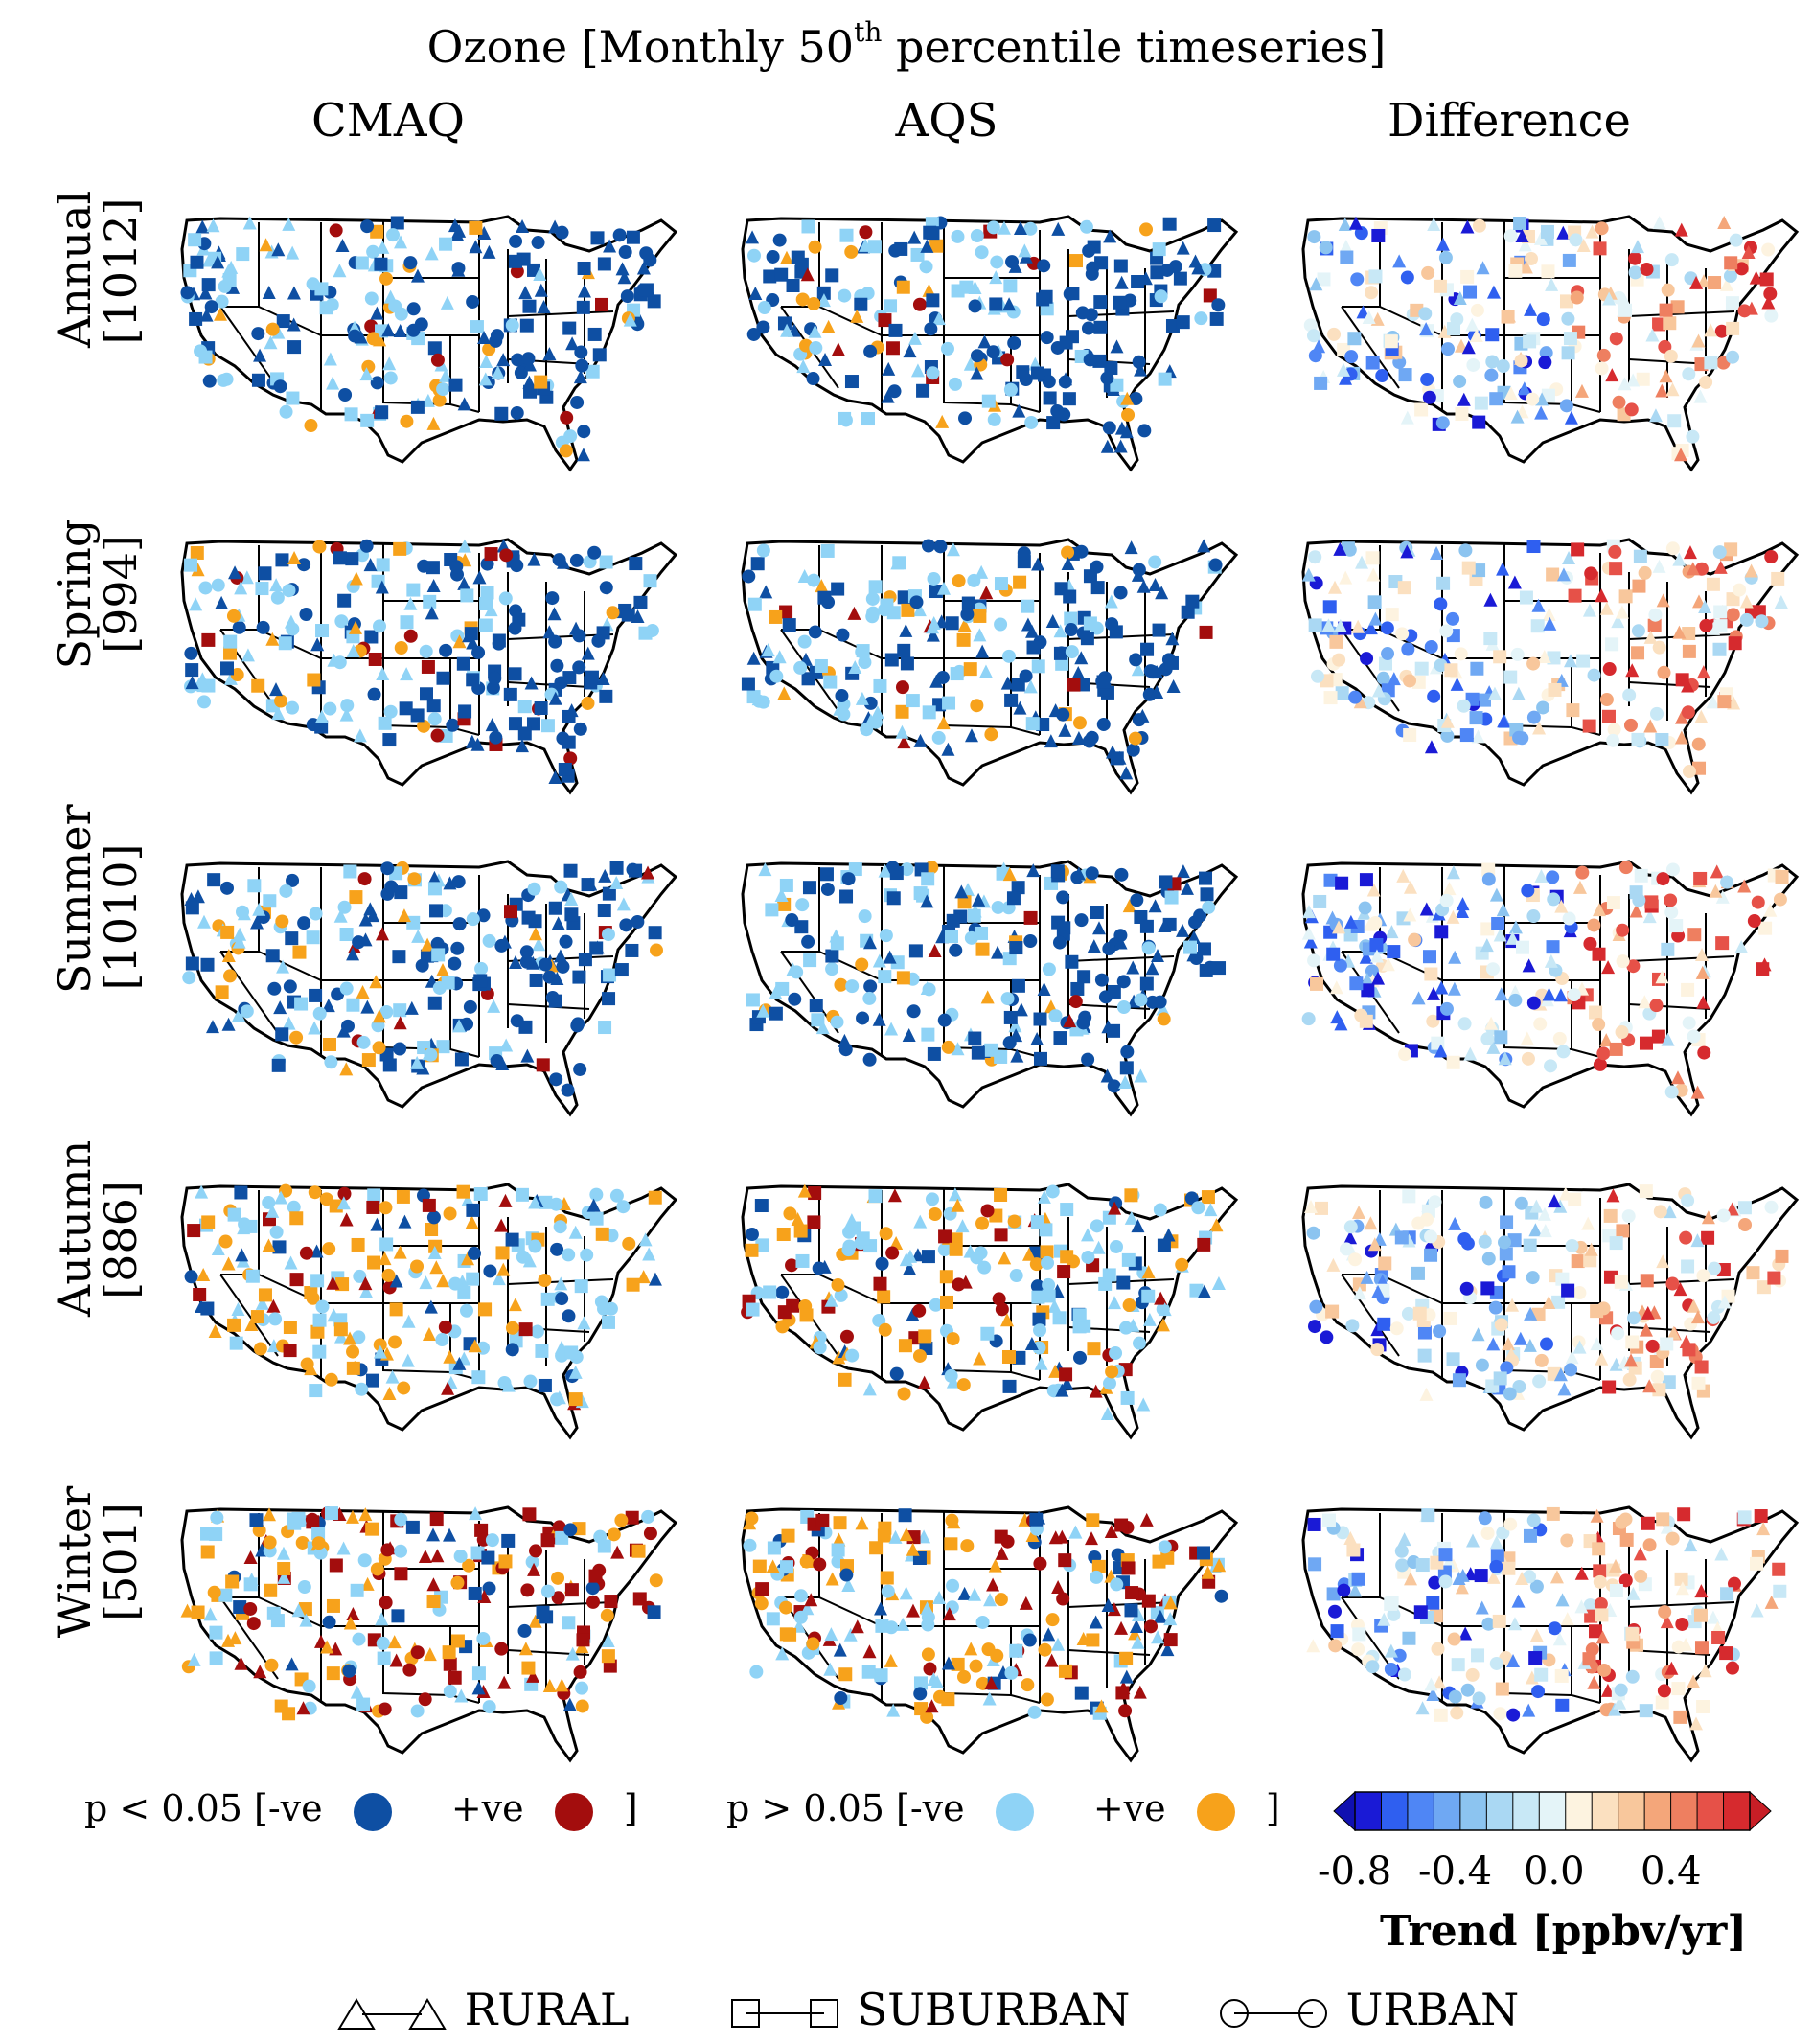 The height and width of the screenshot is (2044, 1813). What do you see at coordinates (1473, 1811) in the screenshot?
I see `colorbar-segment` at bounding box center [1473, 1811].